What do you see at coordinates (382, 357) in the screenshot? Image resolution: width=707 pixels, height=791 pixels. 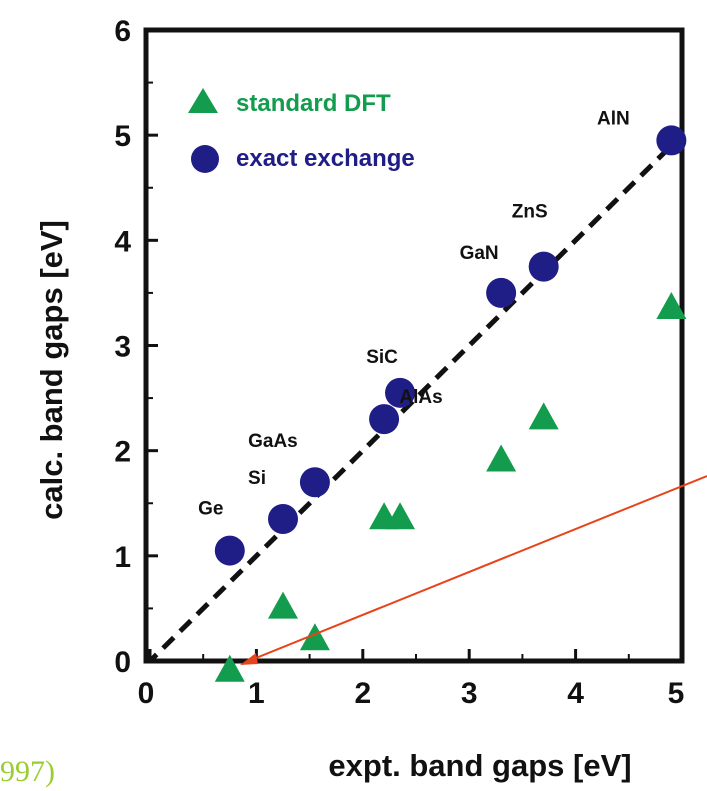 I see `point-label-sic: SiC` at bounding box center [382, 357].